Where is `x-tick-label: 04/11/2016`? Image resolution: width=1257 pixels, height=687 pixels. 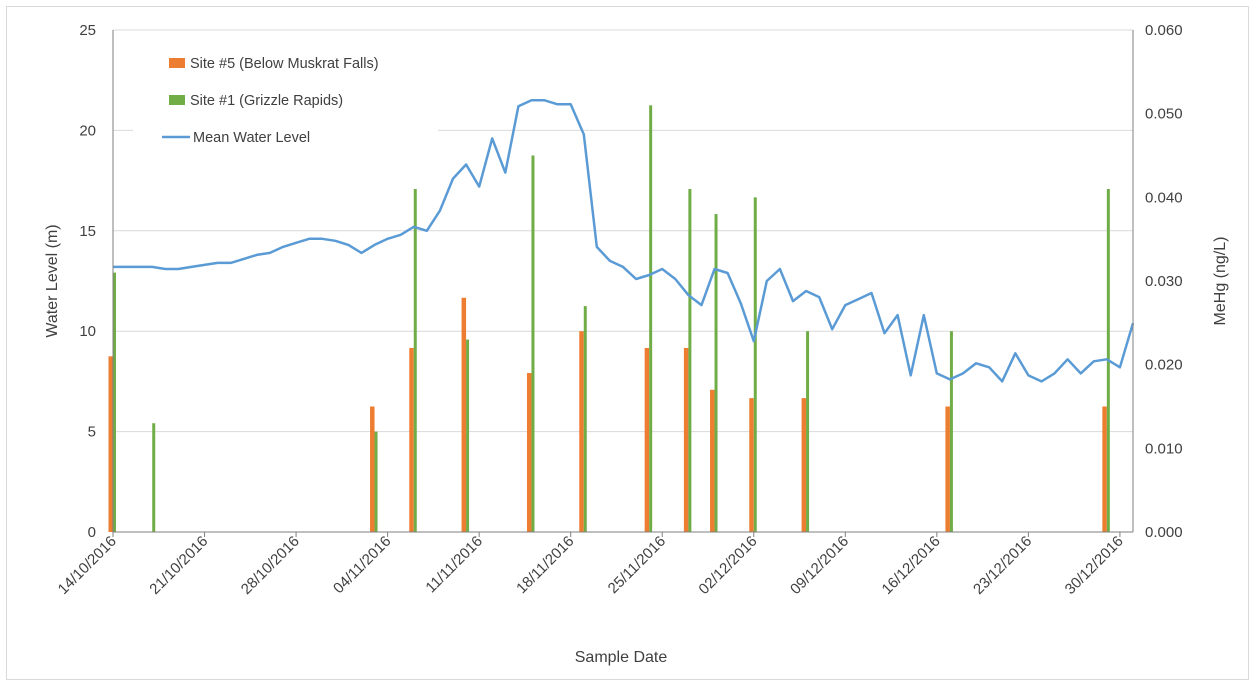
x-tick-label: 04/11/2016 is located at coordinates (362, 565).